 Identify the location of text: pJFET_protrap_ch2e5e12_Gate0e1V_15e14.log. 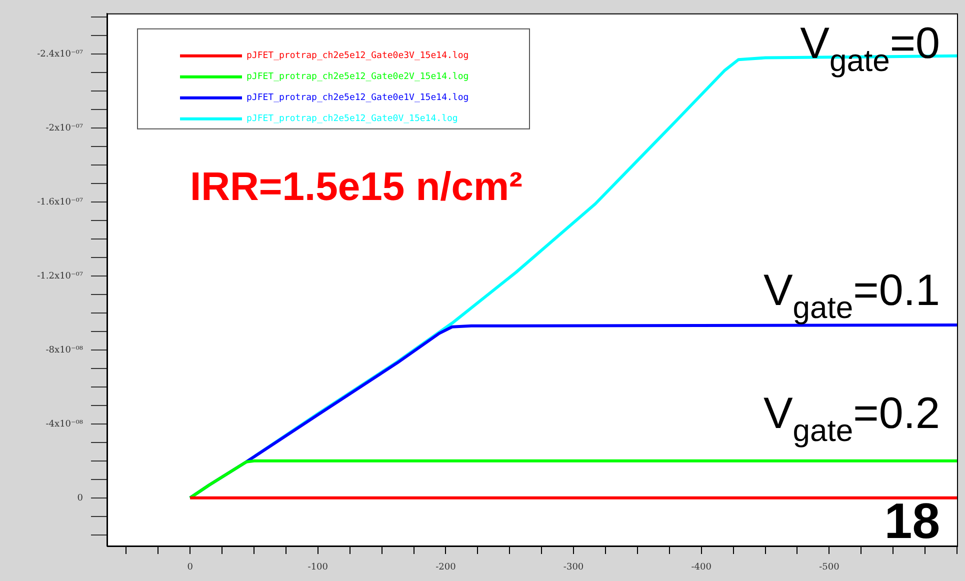
(357, 98).